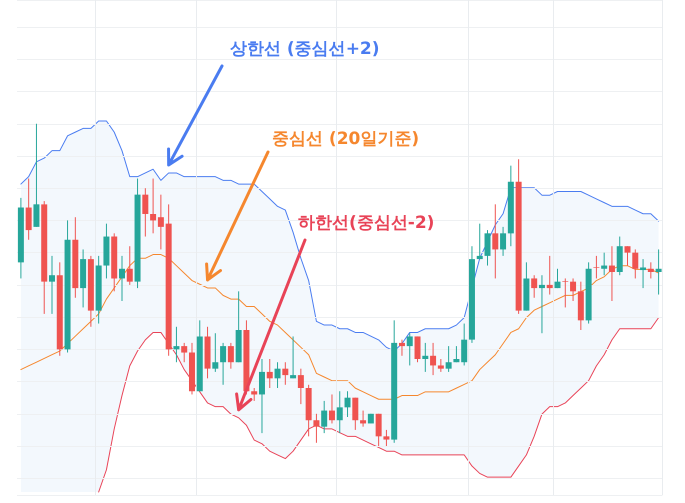 The width and height of the screenshot is (685, 503). What do you see at coordinates (366, 223) in the screenshot?
I see `annotation: 하한선(중심선-2)` at bounding box center [366, 223].